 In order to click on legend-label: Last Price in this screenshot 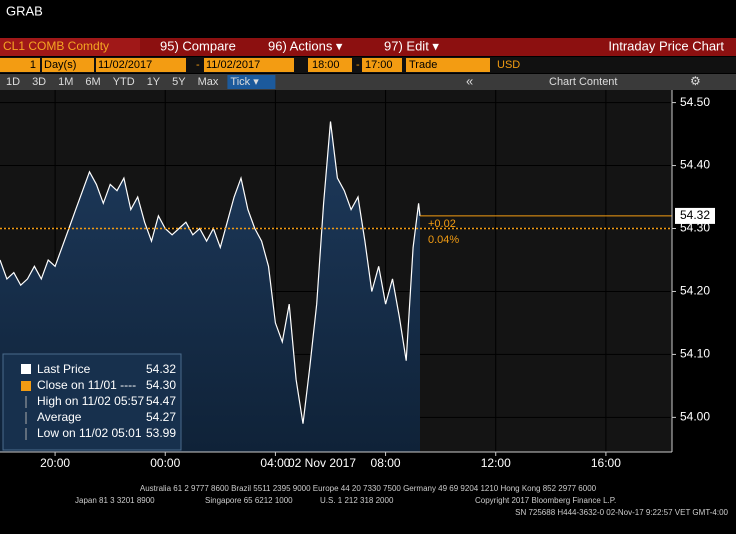, I will do `click(64, 369)`.